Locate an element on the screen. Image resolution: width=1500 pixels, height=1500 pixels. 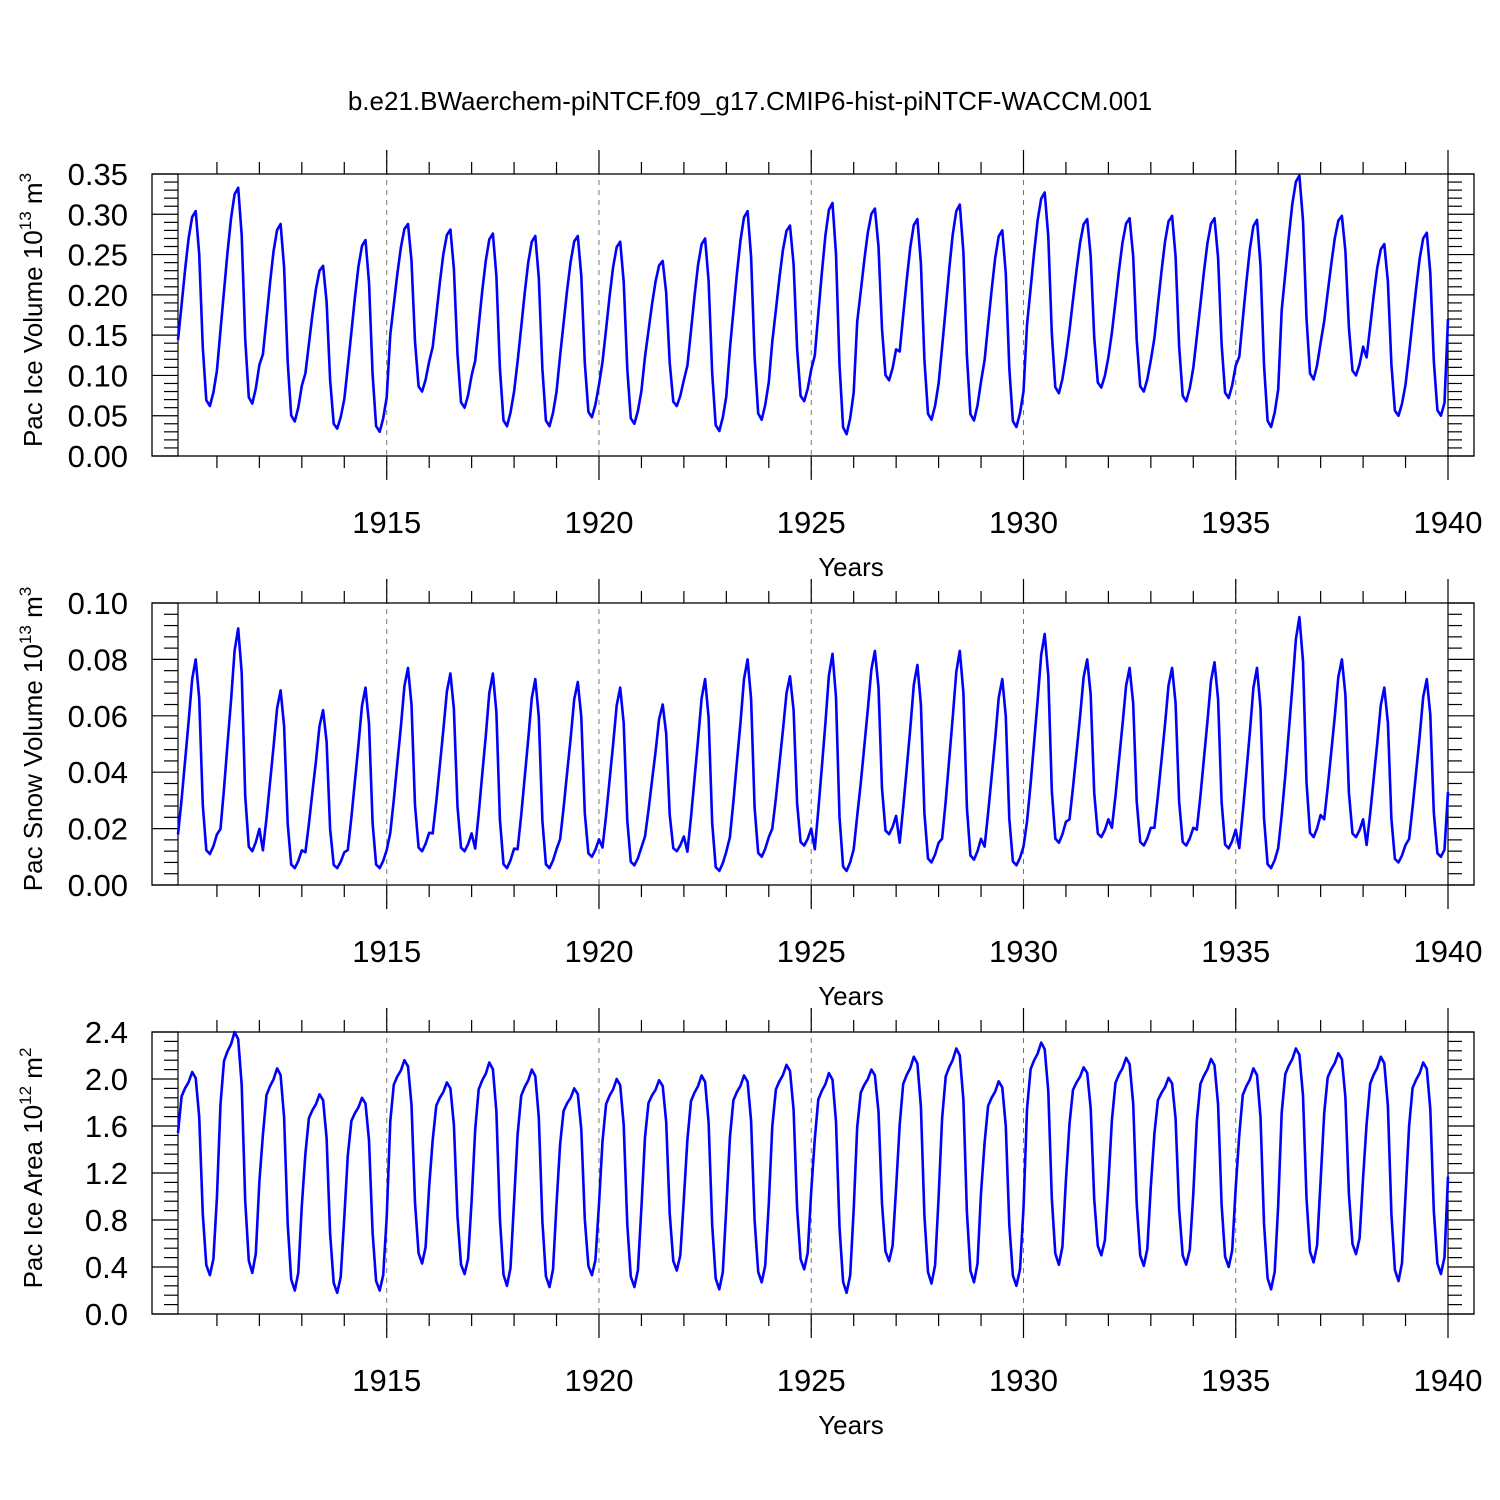
ytick-label: 0.08 is located at coordinates (98, 659).